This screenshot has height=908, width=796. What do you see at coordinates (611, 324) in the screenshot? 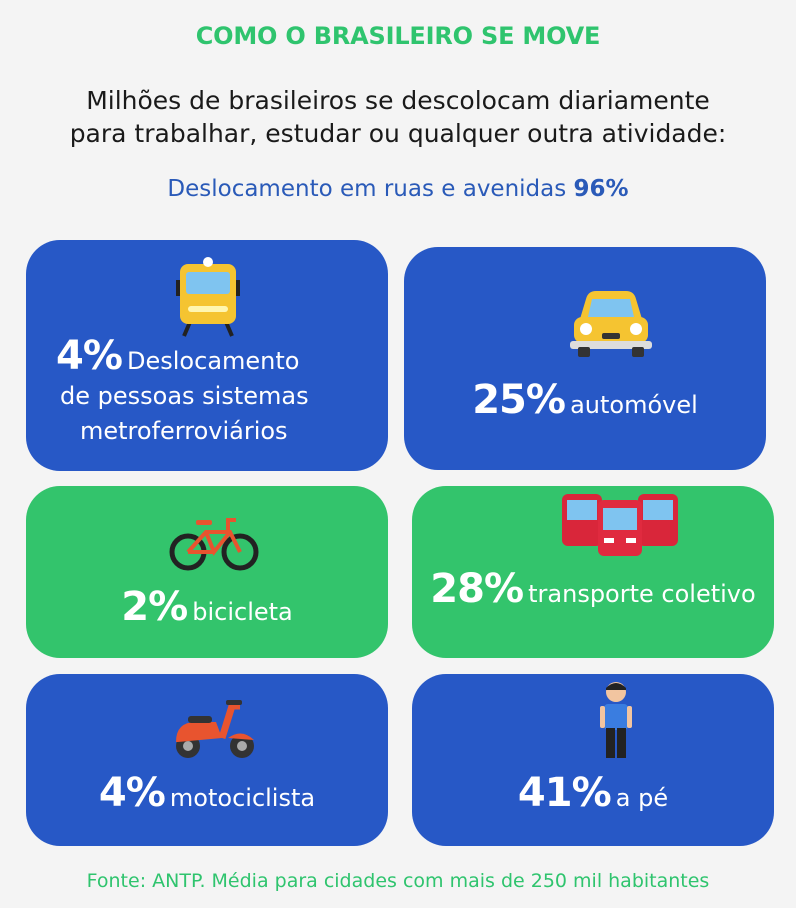
I see `car-icon` at bounding box center [611, 324].